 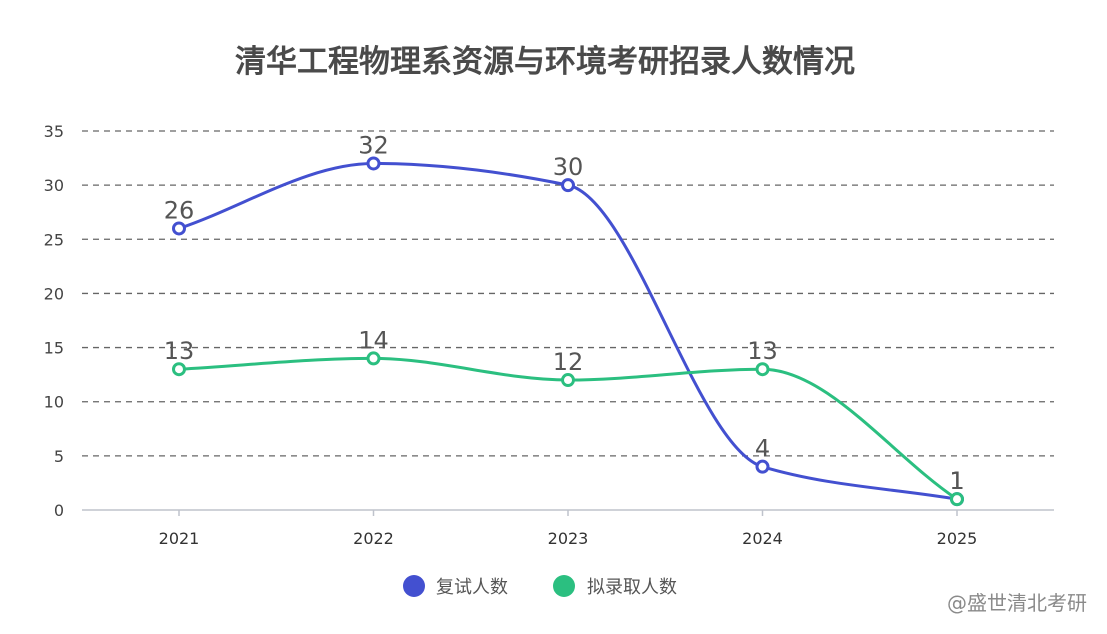 I want to click on y-tick-label: 10, so click(x=54, y=402).